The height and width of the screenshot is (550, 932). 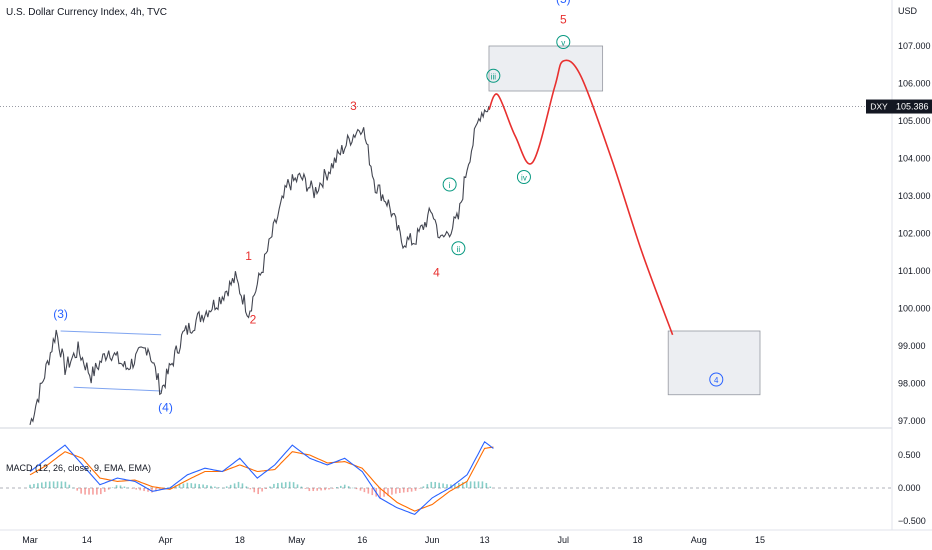 I want to click on wave-label-13: v, so click(x=563, y=43).